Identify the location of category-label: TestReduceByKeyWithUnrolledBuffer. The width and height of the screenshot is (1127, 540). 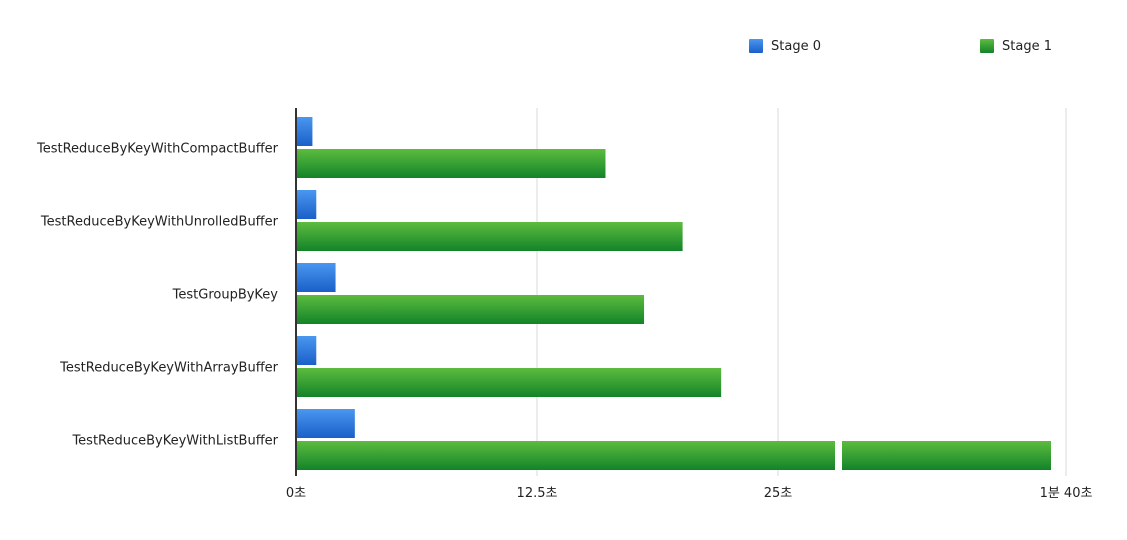
(159, 222).